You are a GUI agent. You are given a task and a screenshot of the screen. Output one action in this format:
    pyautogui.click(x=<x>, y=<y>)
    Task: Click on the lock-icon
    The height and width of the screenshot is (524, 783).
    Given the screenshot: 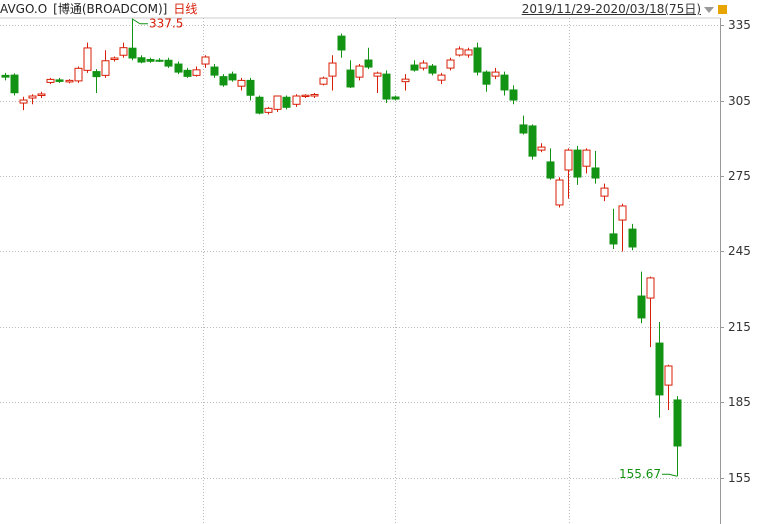 What is the action you would take?
    pyautogui.click(x=722, y=9)
    